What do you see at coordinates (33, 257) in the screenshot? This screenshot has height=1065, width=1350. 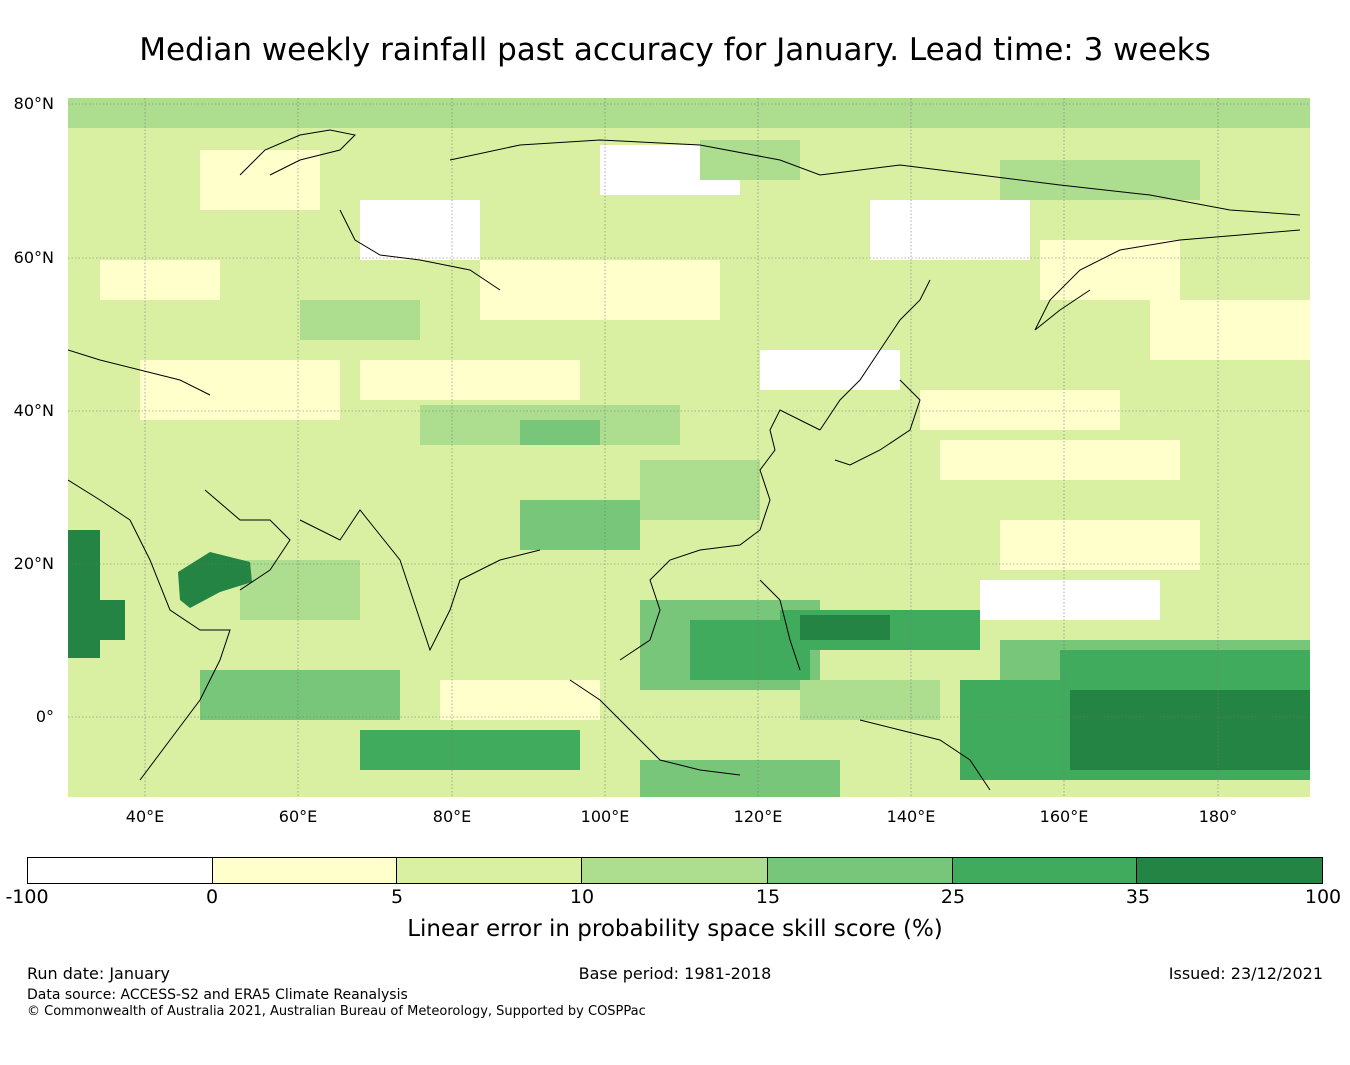 I see `lat-label-60n: 60°N` at bounding box center [33, 257].